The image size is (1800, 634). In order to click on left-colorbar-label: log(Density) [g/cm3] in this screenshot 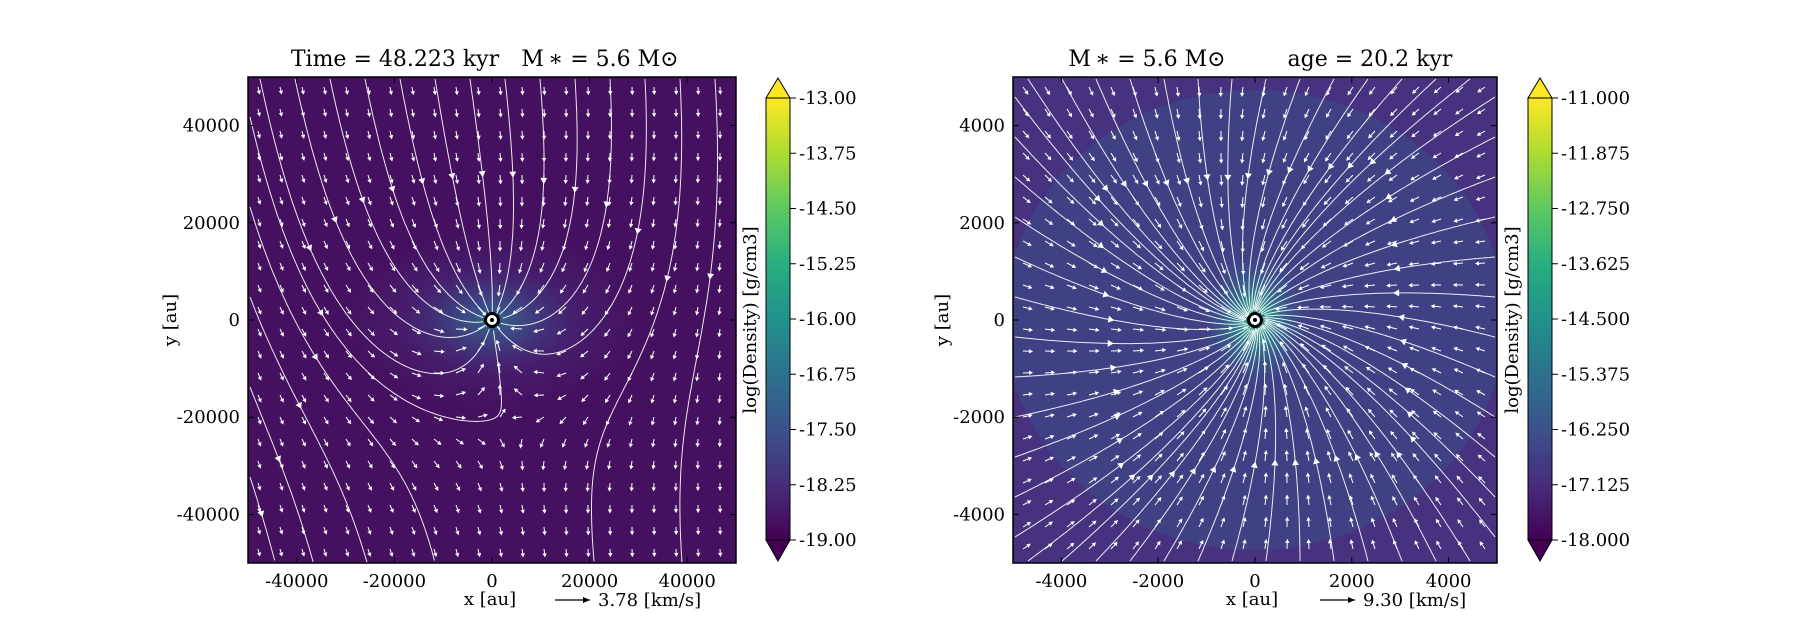, I will do `click(750, 319)`.